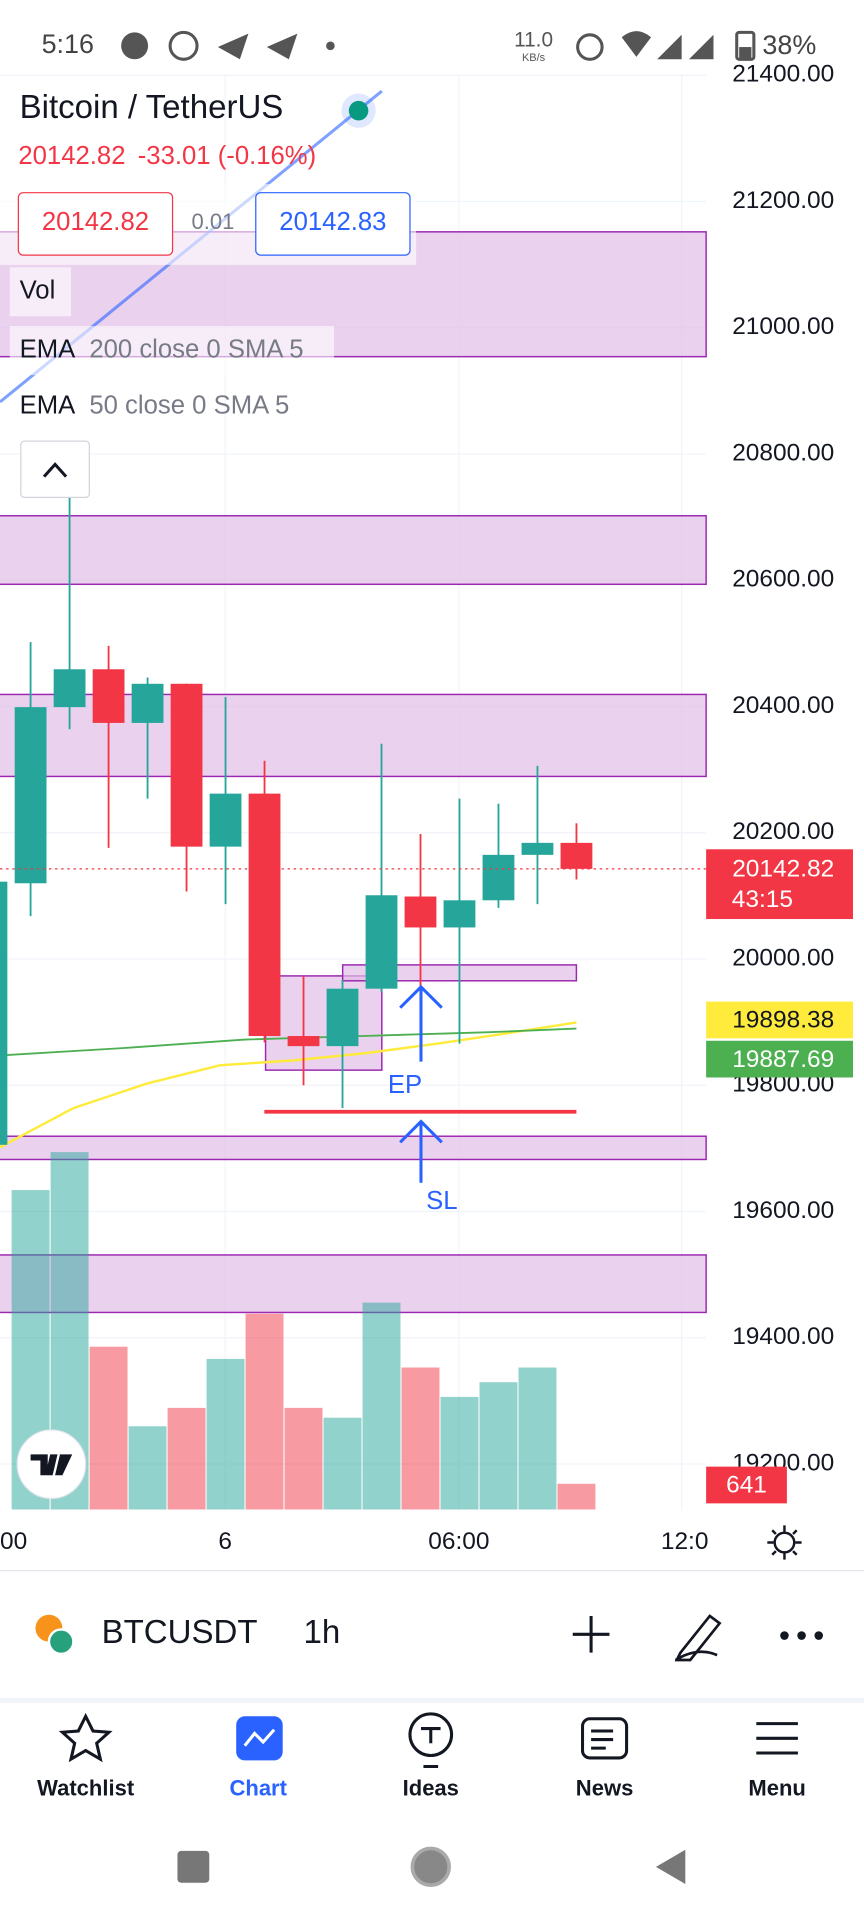  What do you see at coordinates (430, 1867) in the screenshot?
I see `home-button` at bounding box center [430, 1867].